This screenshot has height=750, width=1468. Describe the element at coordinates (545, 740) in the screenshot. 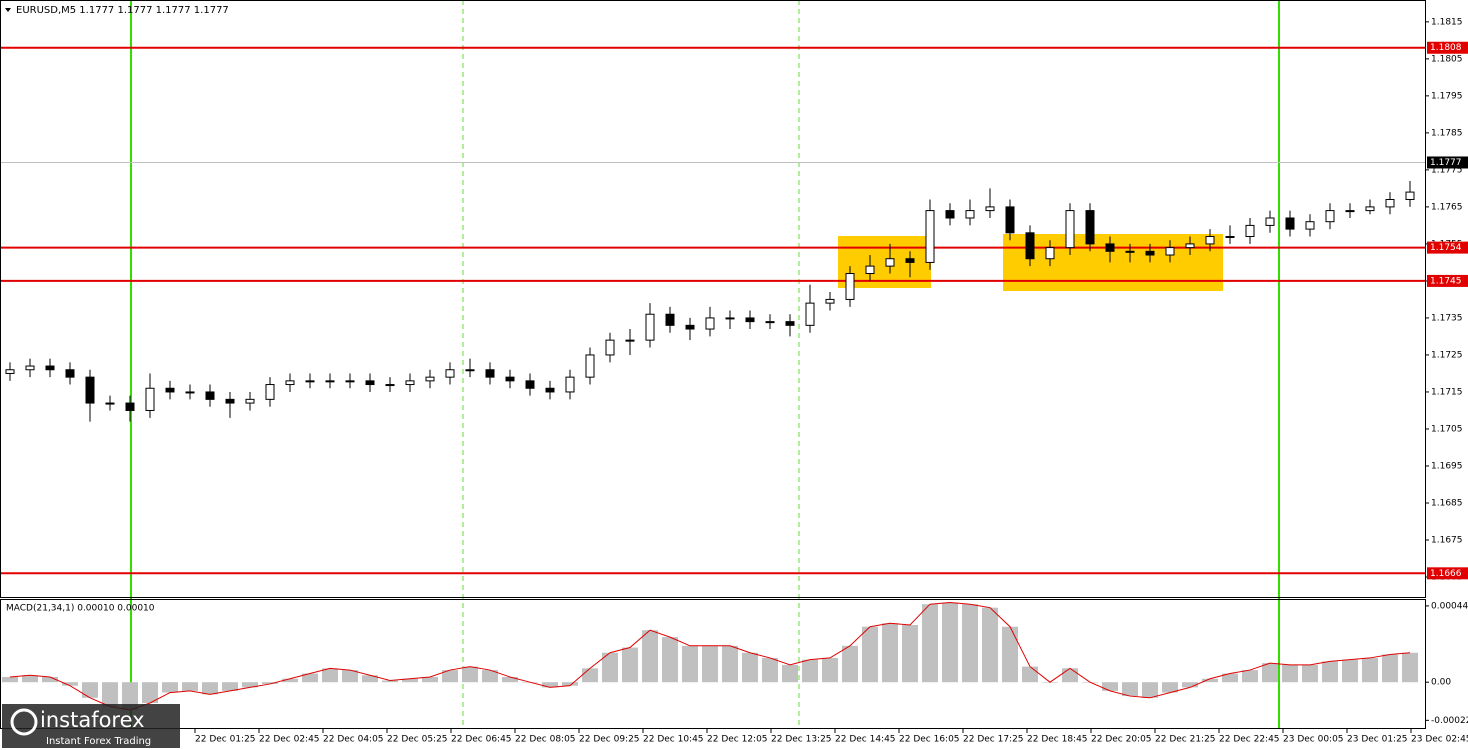

I see `x-tick-label: 22 Dec 08:05` at that location.